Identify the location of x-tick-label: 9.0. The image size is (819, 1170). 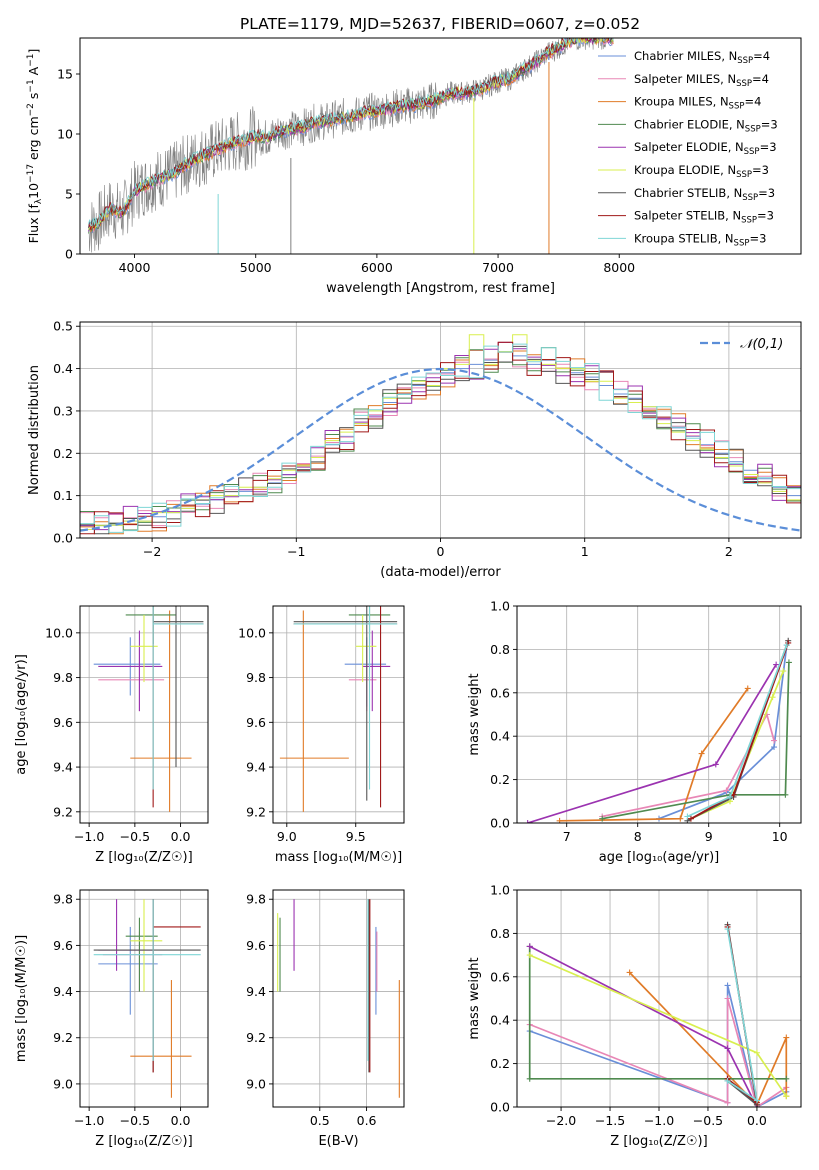
(287, 836).